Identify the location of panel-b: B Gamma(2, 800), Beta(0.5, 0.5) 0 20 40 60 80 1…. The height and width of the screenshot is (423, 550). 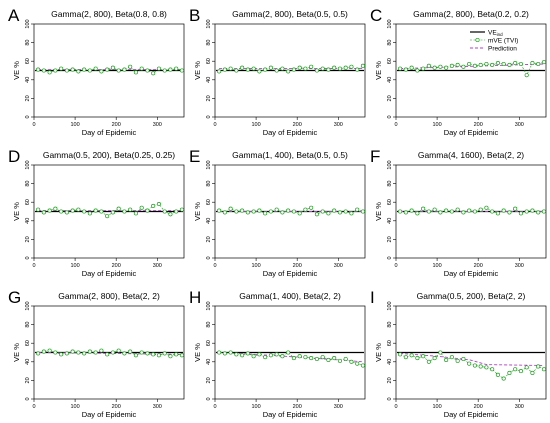
(277, 71).